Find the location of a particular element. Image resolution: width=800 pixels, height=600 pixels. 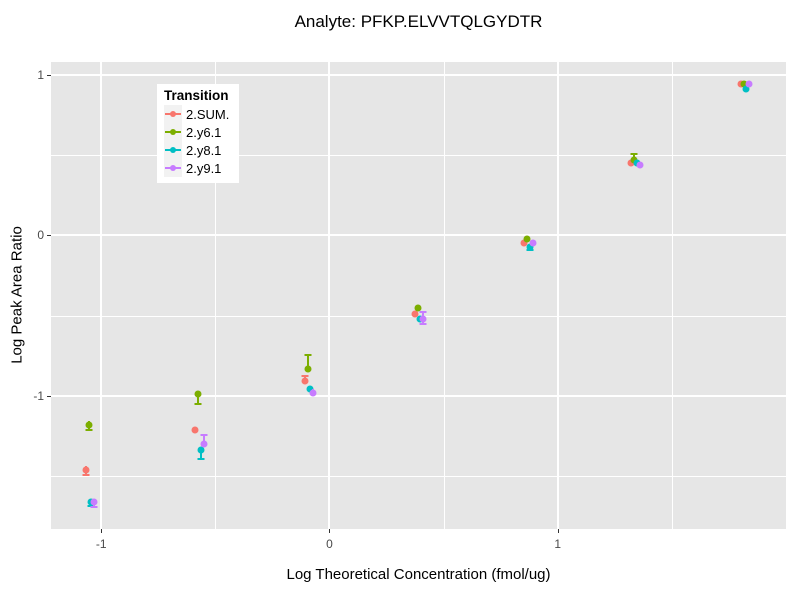

legend-item: 2.y8.1 is located at coordinates (196, 150).